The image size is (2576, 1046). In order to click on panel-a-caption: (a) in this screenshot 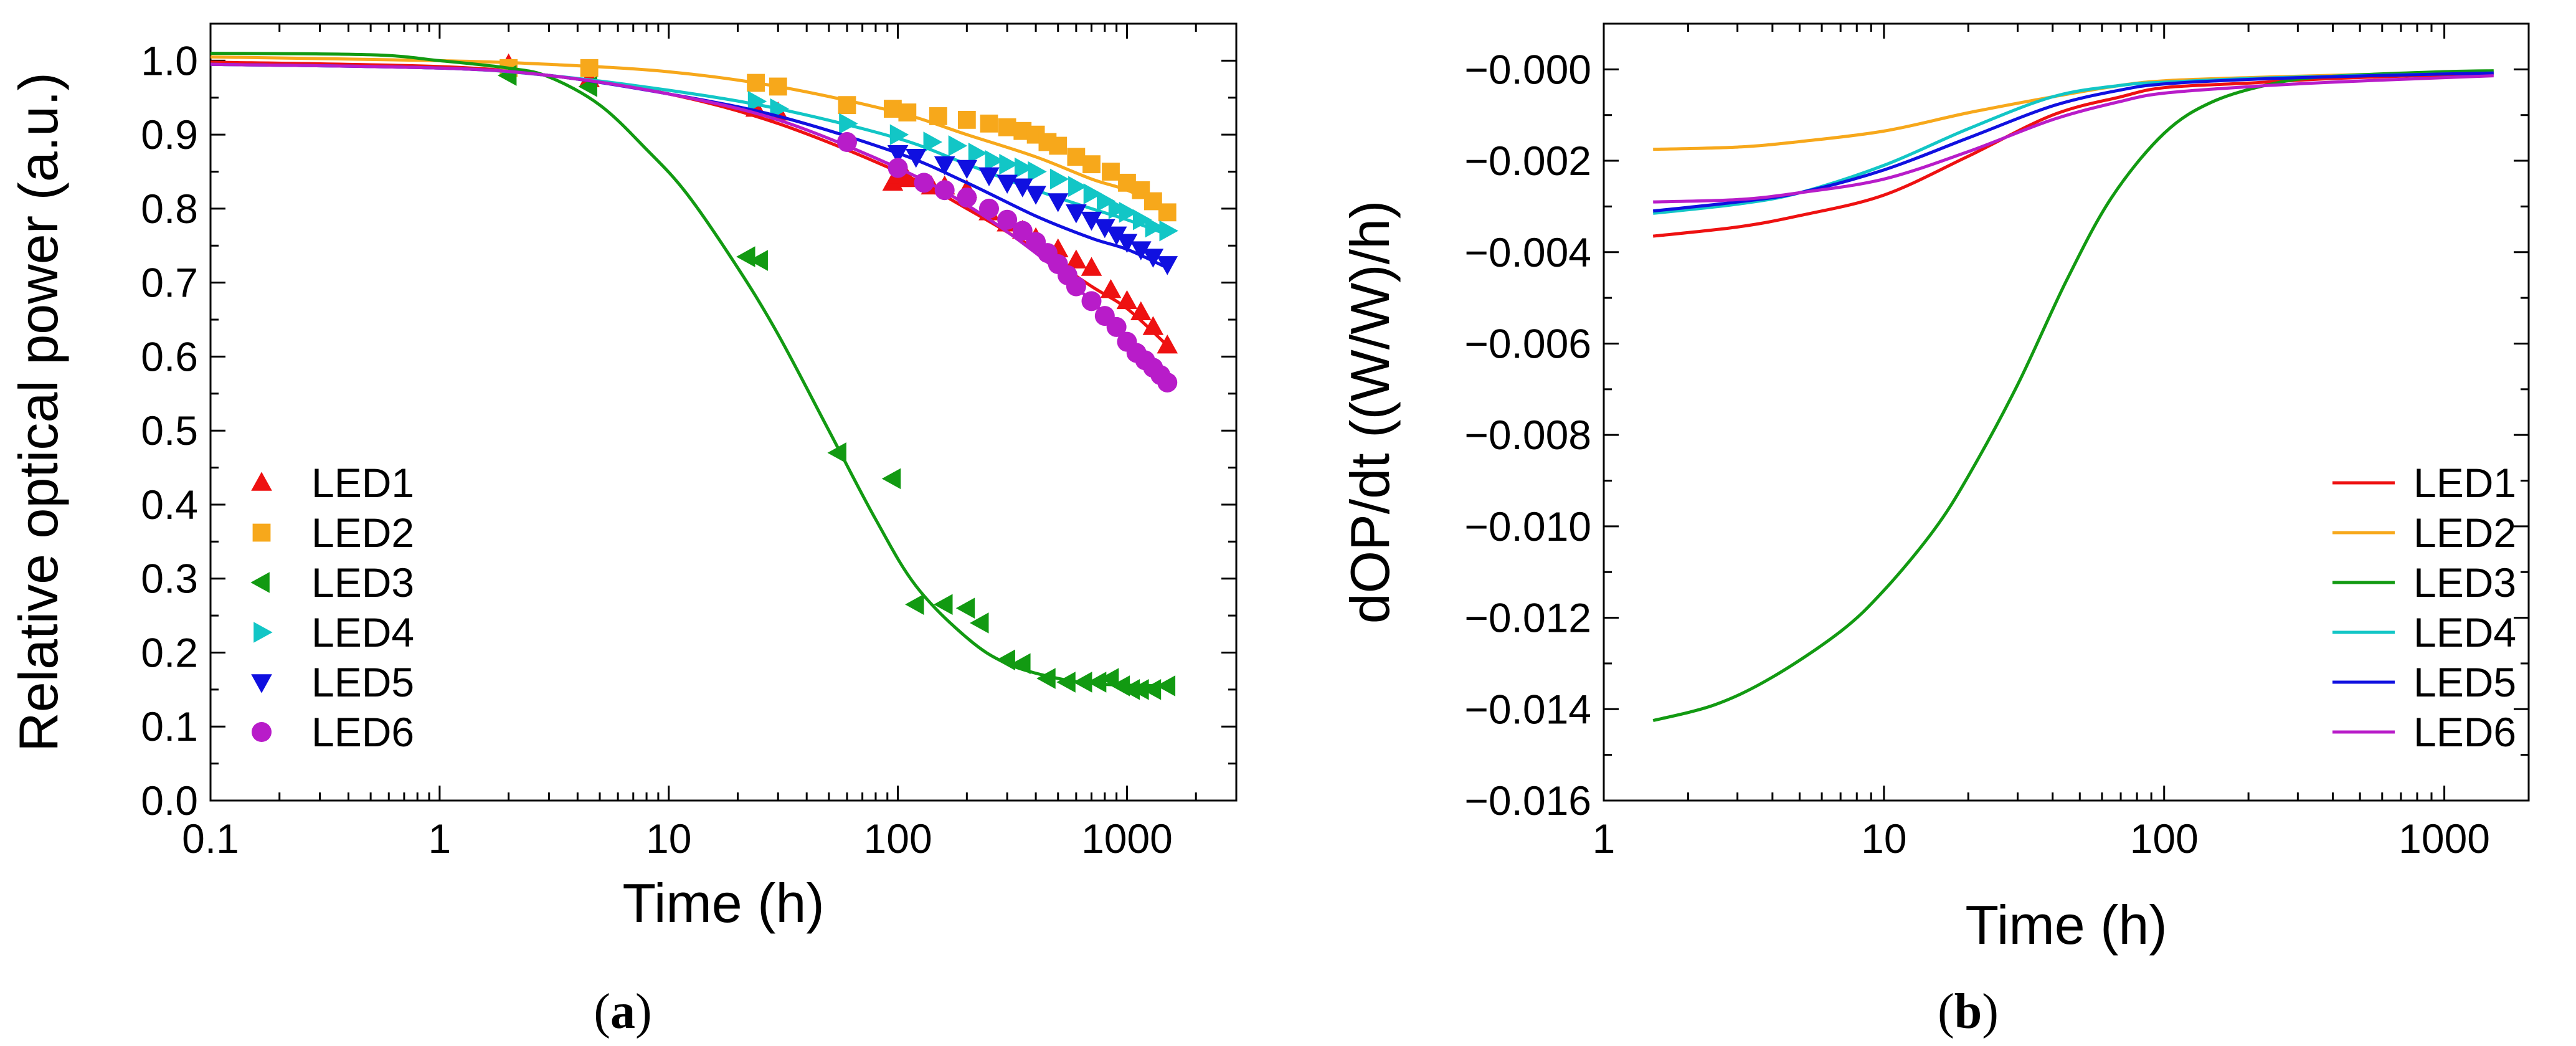, I will do `click(623, 1011)`.